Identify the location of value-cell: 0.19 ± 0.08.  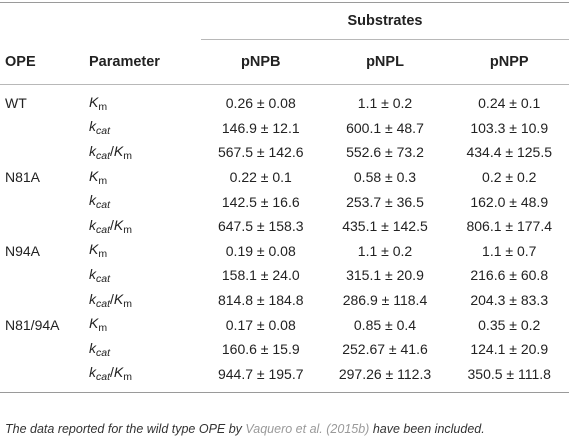
(260, 250).